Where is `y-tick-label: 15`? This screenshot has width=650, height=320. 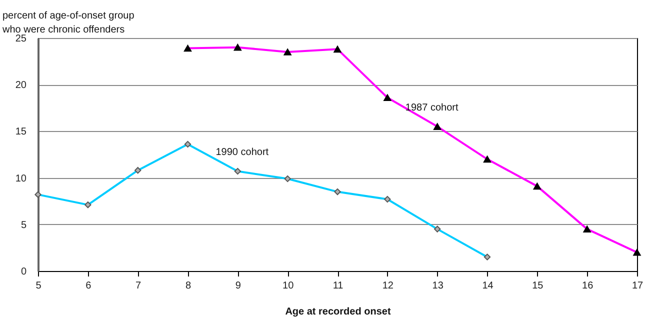
y-tick-label: 15 is located at coordinates (21, 132).